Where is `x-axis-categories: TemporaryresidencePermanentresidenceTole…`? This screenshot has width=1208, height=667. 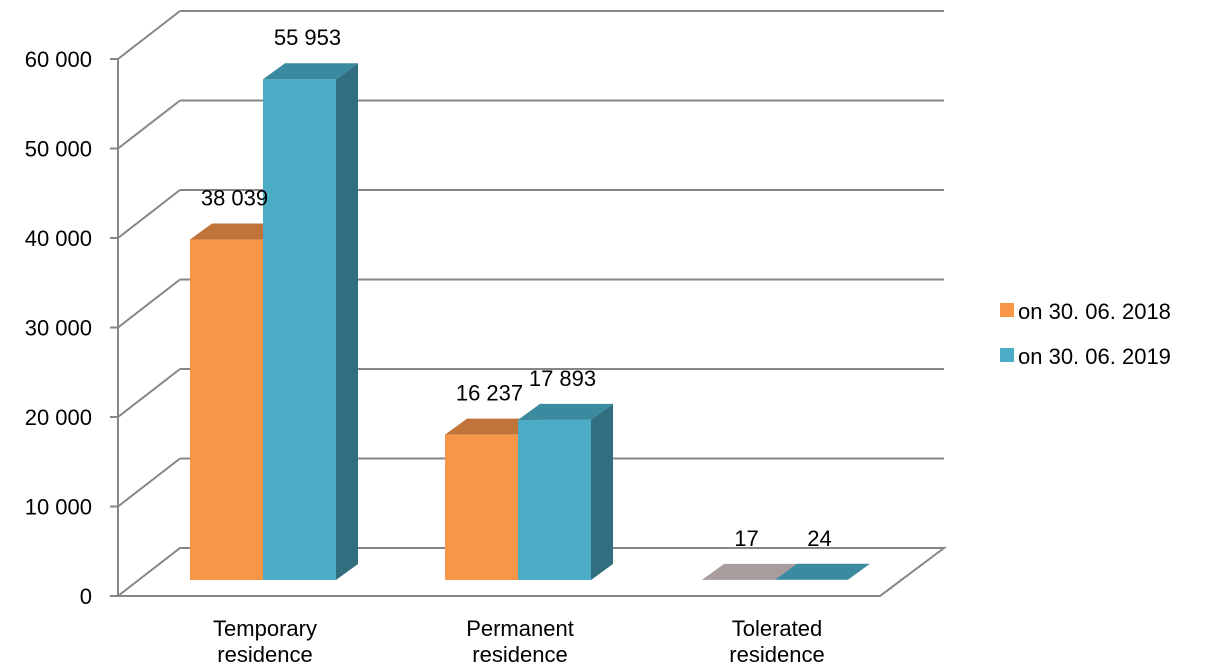 x-axis-categories: TemporaryresidencePermanentresidenceTole… is located at coordinates (519, 641).